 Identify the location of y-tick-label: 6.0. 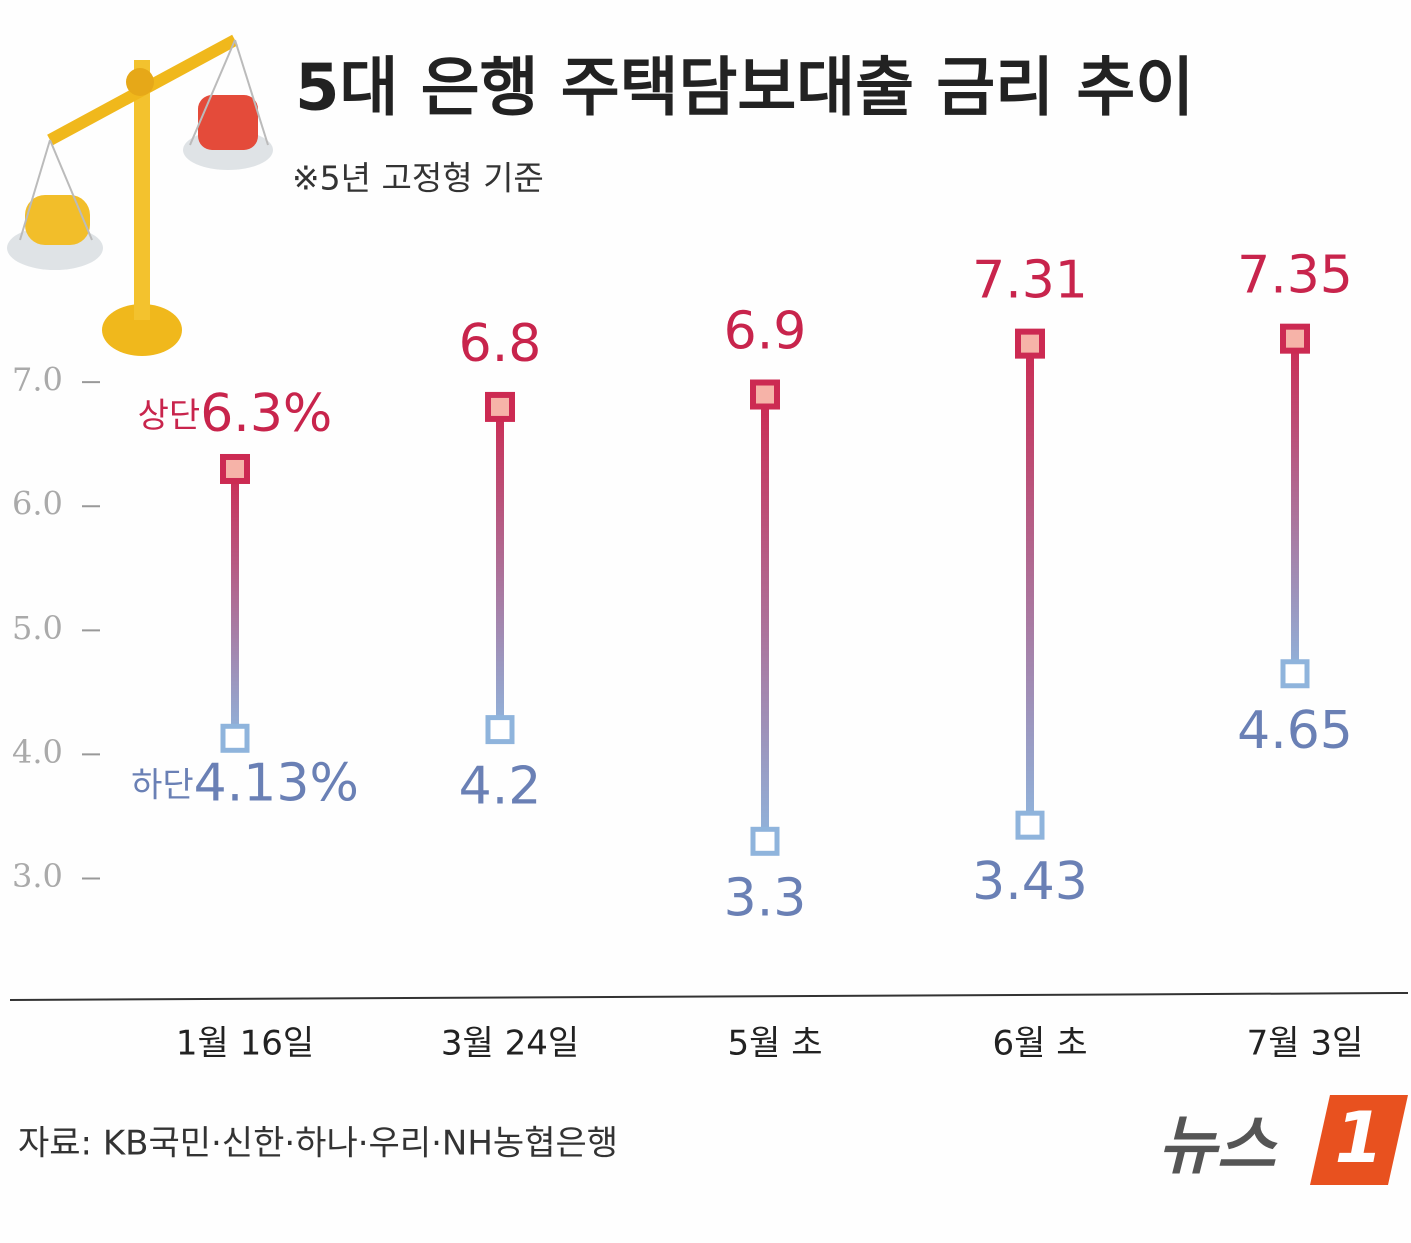
(37, 504).